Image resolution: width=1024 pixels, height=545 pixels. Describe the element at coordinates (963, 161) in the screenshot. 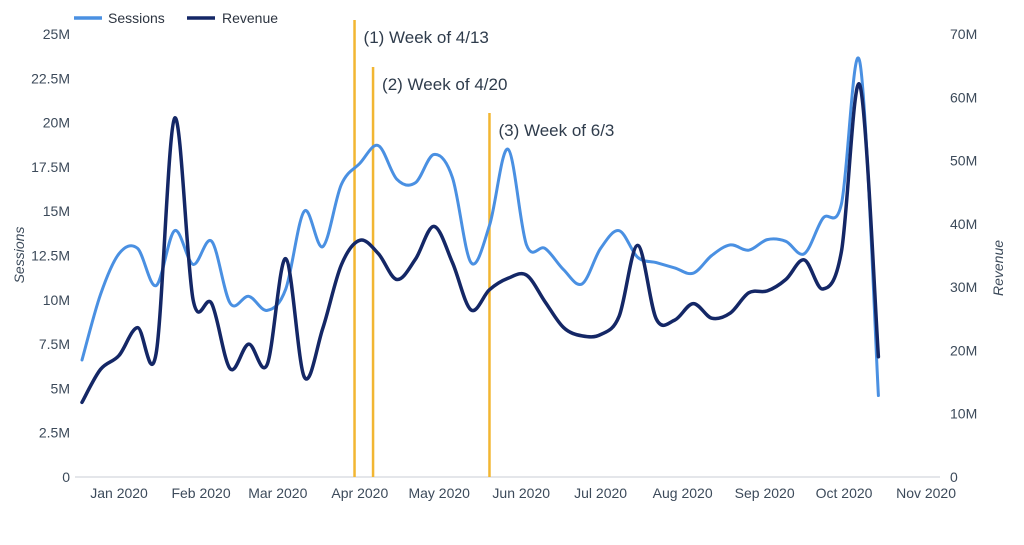

I see `right-tick-label: 50M` at that location.